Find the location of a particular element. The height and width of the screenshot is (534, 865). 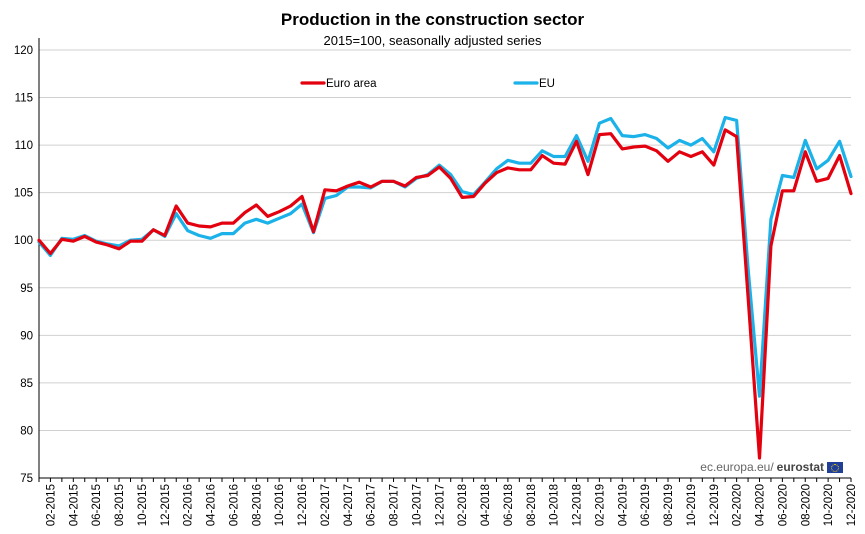

x-tick-label: 12-2015 is located at coordinates (166, 505).